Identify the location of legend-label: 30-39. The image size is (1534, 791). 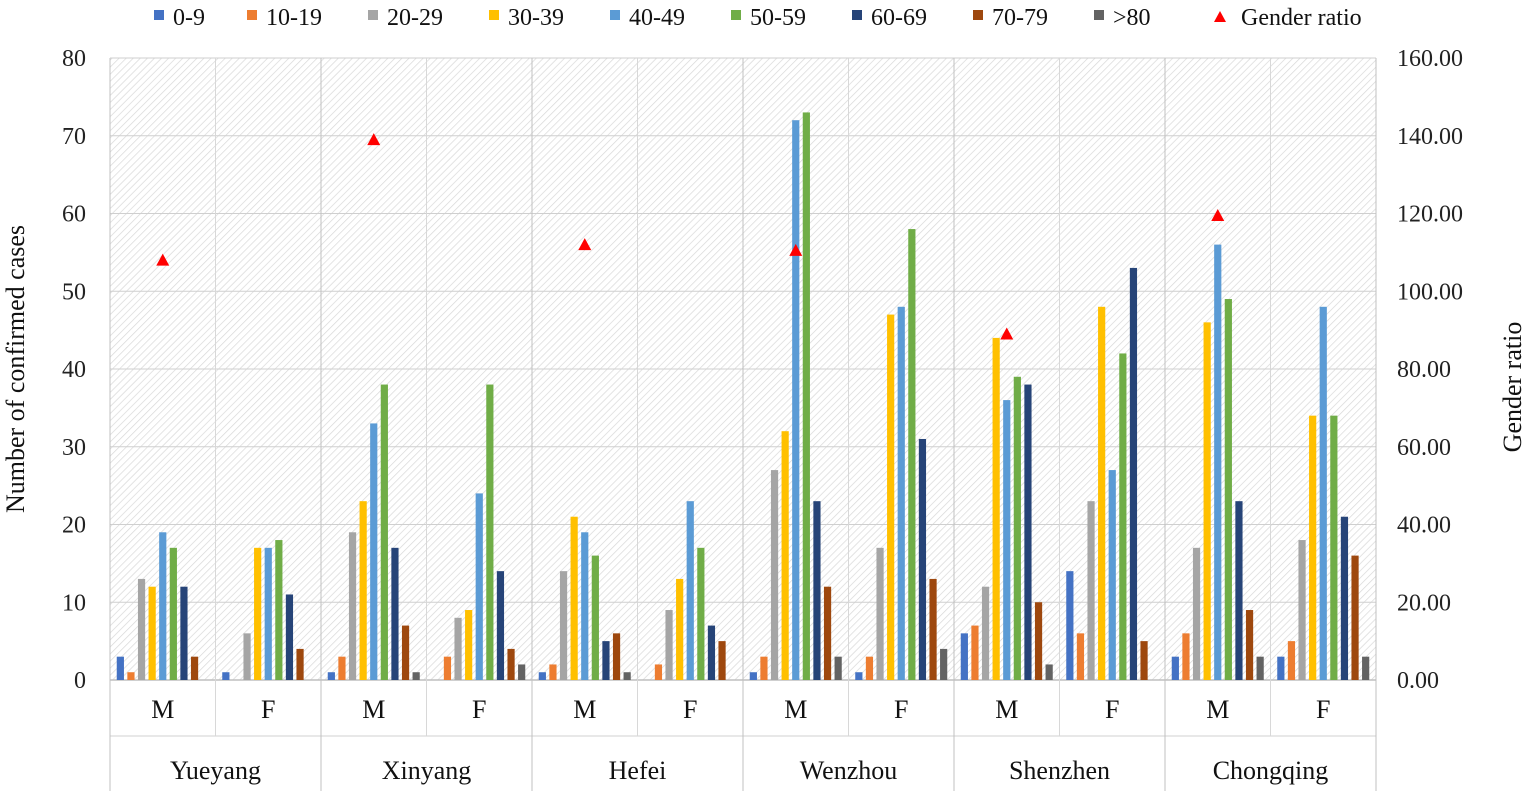
(536, 18).